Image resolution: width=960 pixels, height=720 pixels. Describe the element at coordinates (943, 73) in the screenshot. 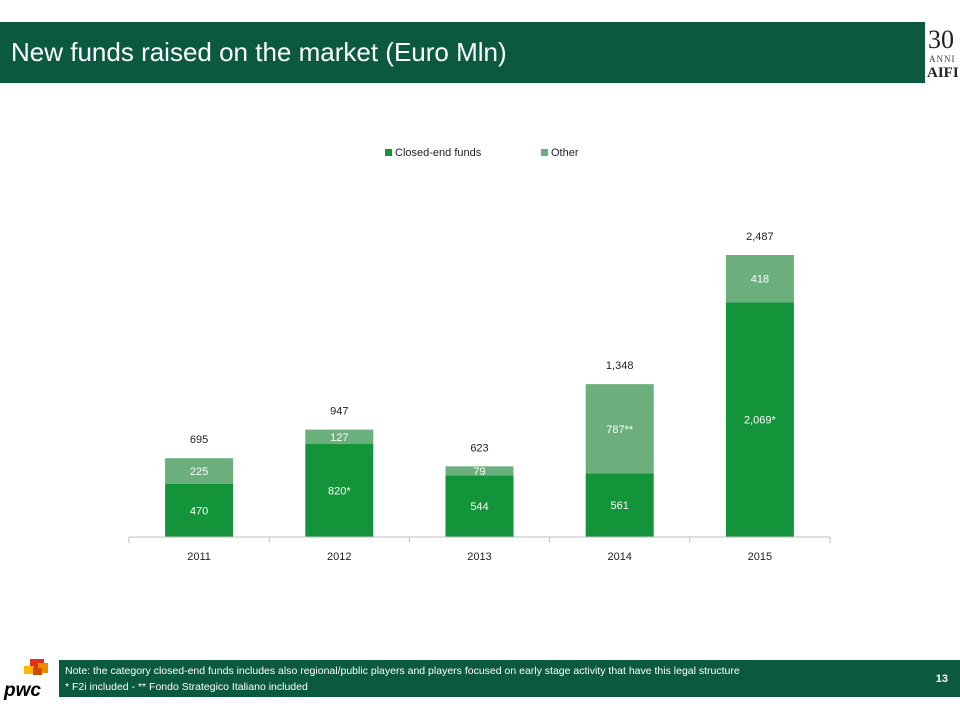

I see `aifi-logo-name: AIFI` at that location.